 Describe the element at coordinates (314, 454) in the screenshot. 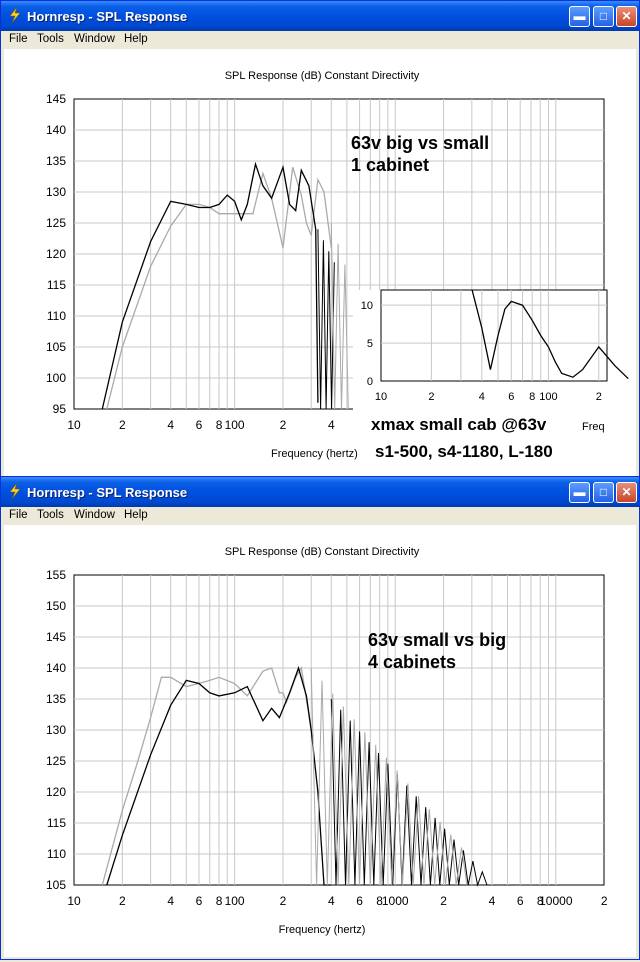

I see `x-axis-label: Frequency (hertz)` at that location.